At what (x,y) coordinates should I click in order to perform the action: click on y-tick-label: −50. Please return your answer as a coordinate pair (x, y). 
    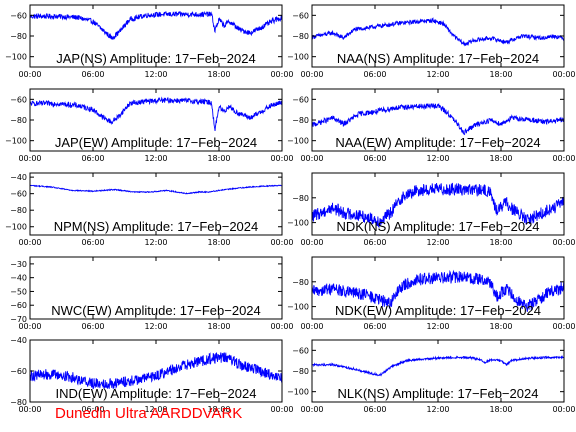
    Looking at the image, I should click on (18, 291).